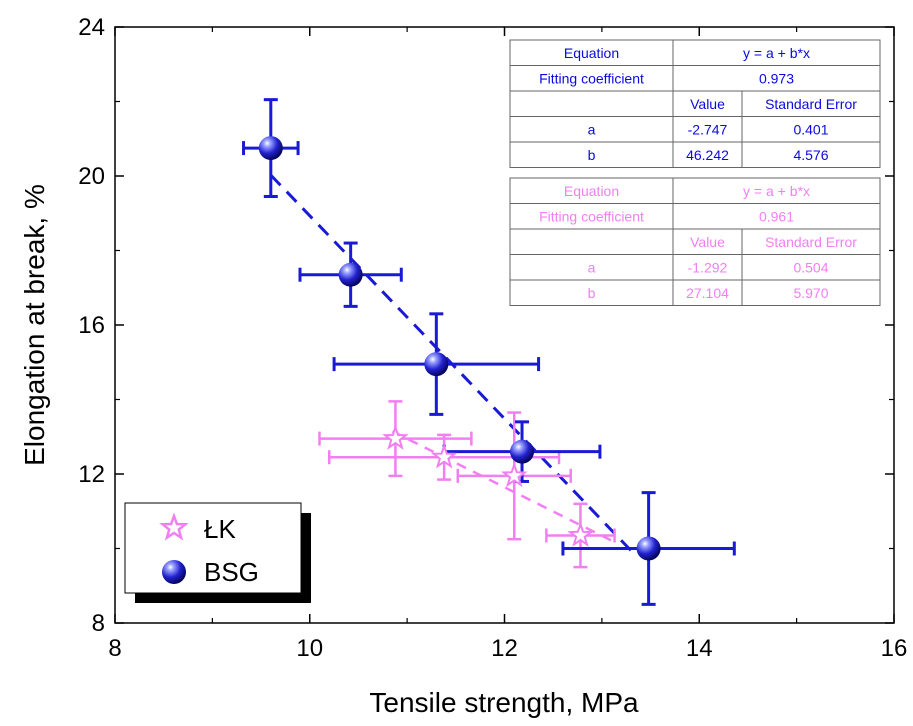 The image size is (913, 726). Describe the element at coordinates (894, 648) in the screenshot. I see `x-tick-label: 16` at that location.